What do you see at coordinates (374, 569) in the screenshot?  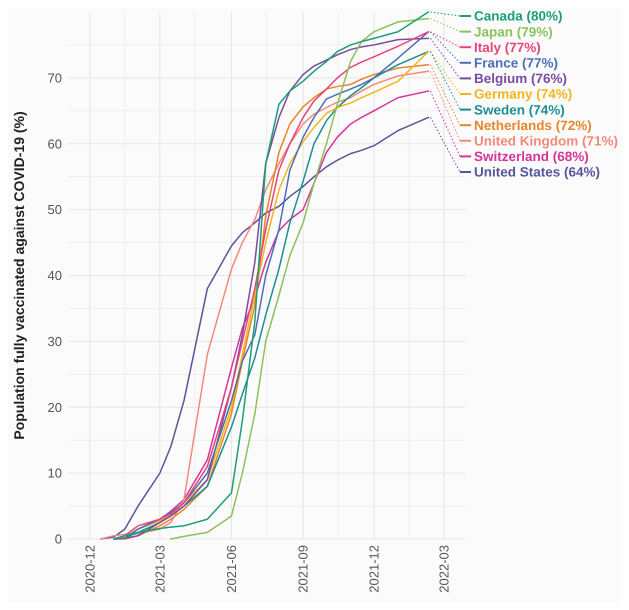 I see `x-tick-label: 2021-12` at bounding box center [374, 569].